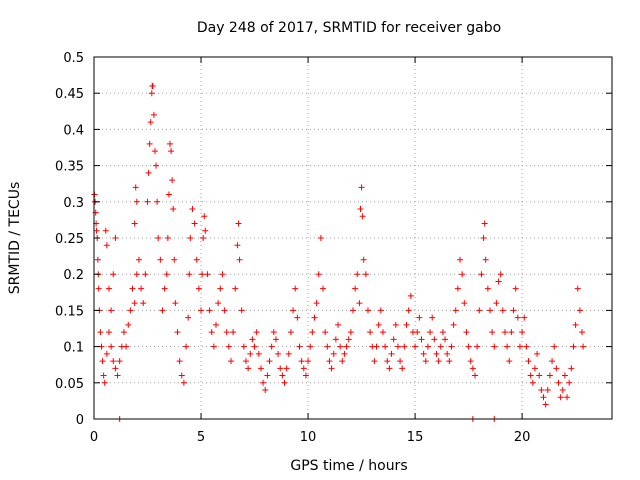 This screenshot has height=480, width=640. I want to click on y-tick-label: 0.25, so click(69, 239).